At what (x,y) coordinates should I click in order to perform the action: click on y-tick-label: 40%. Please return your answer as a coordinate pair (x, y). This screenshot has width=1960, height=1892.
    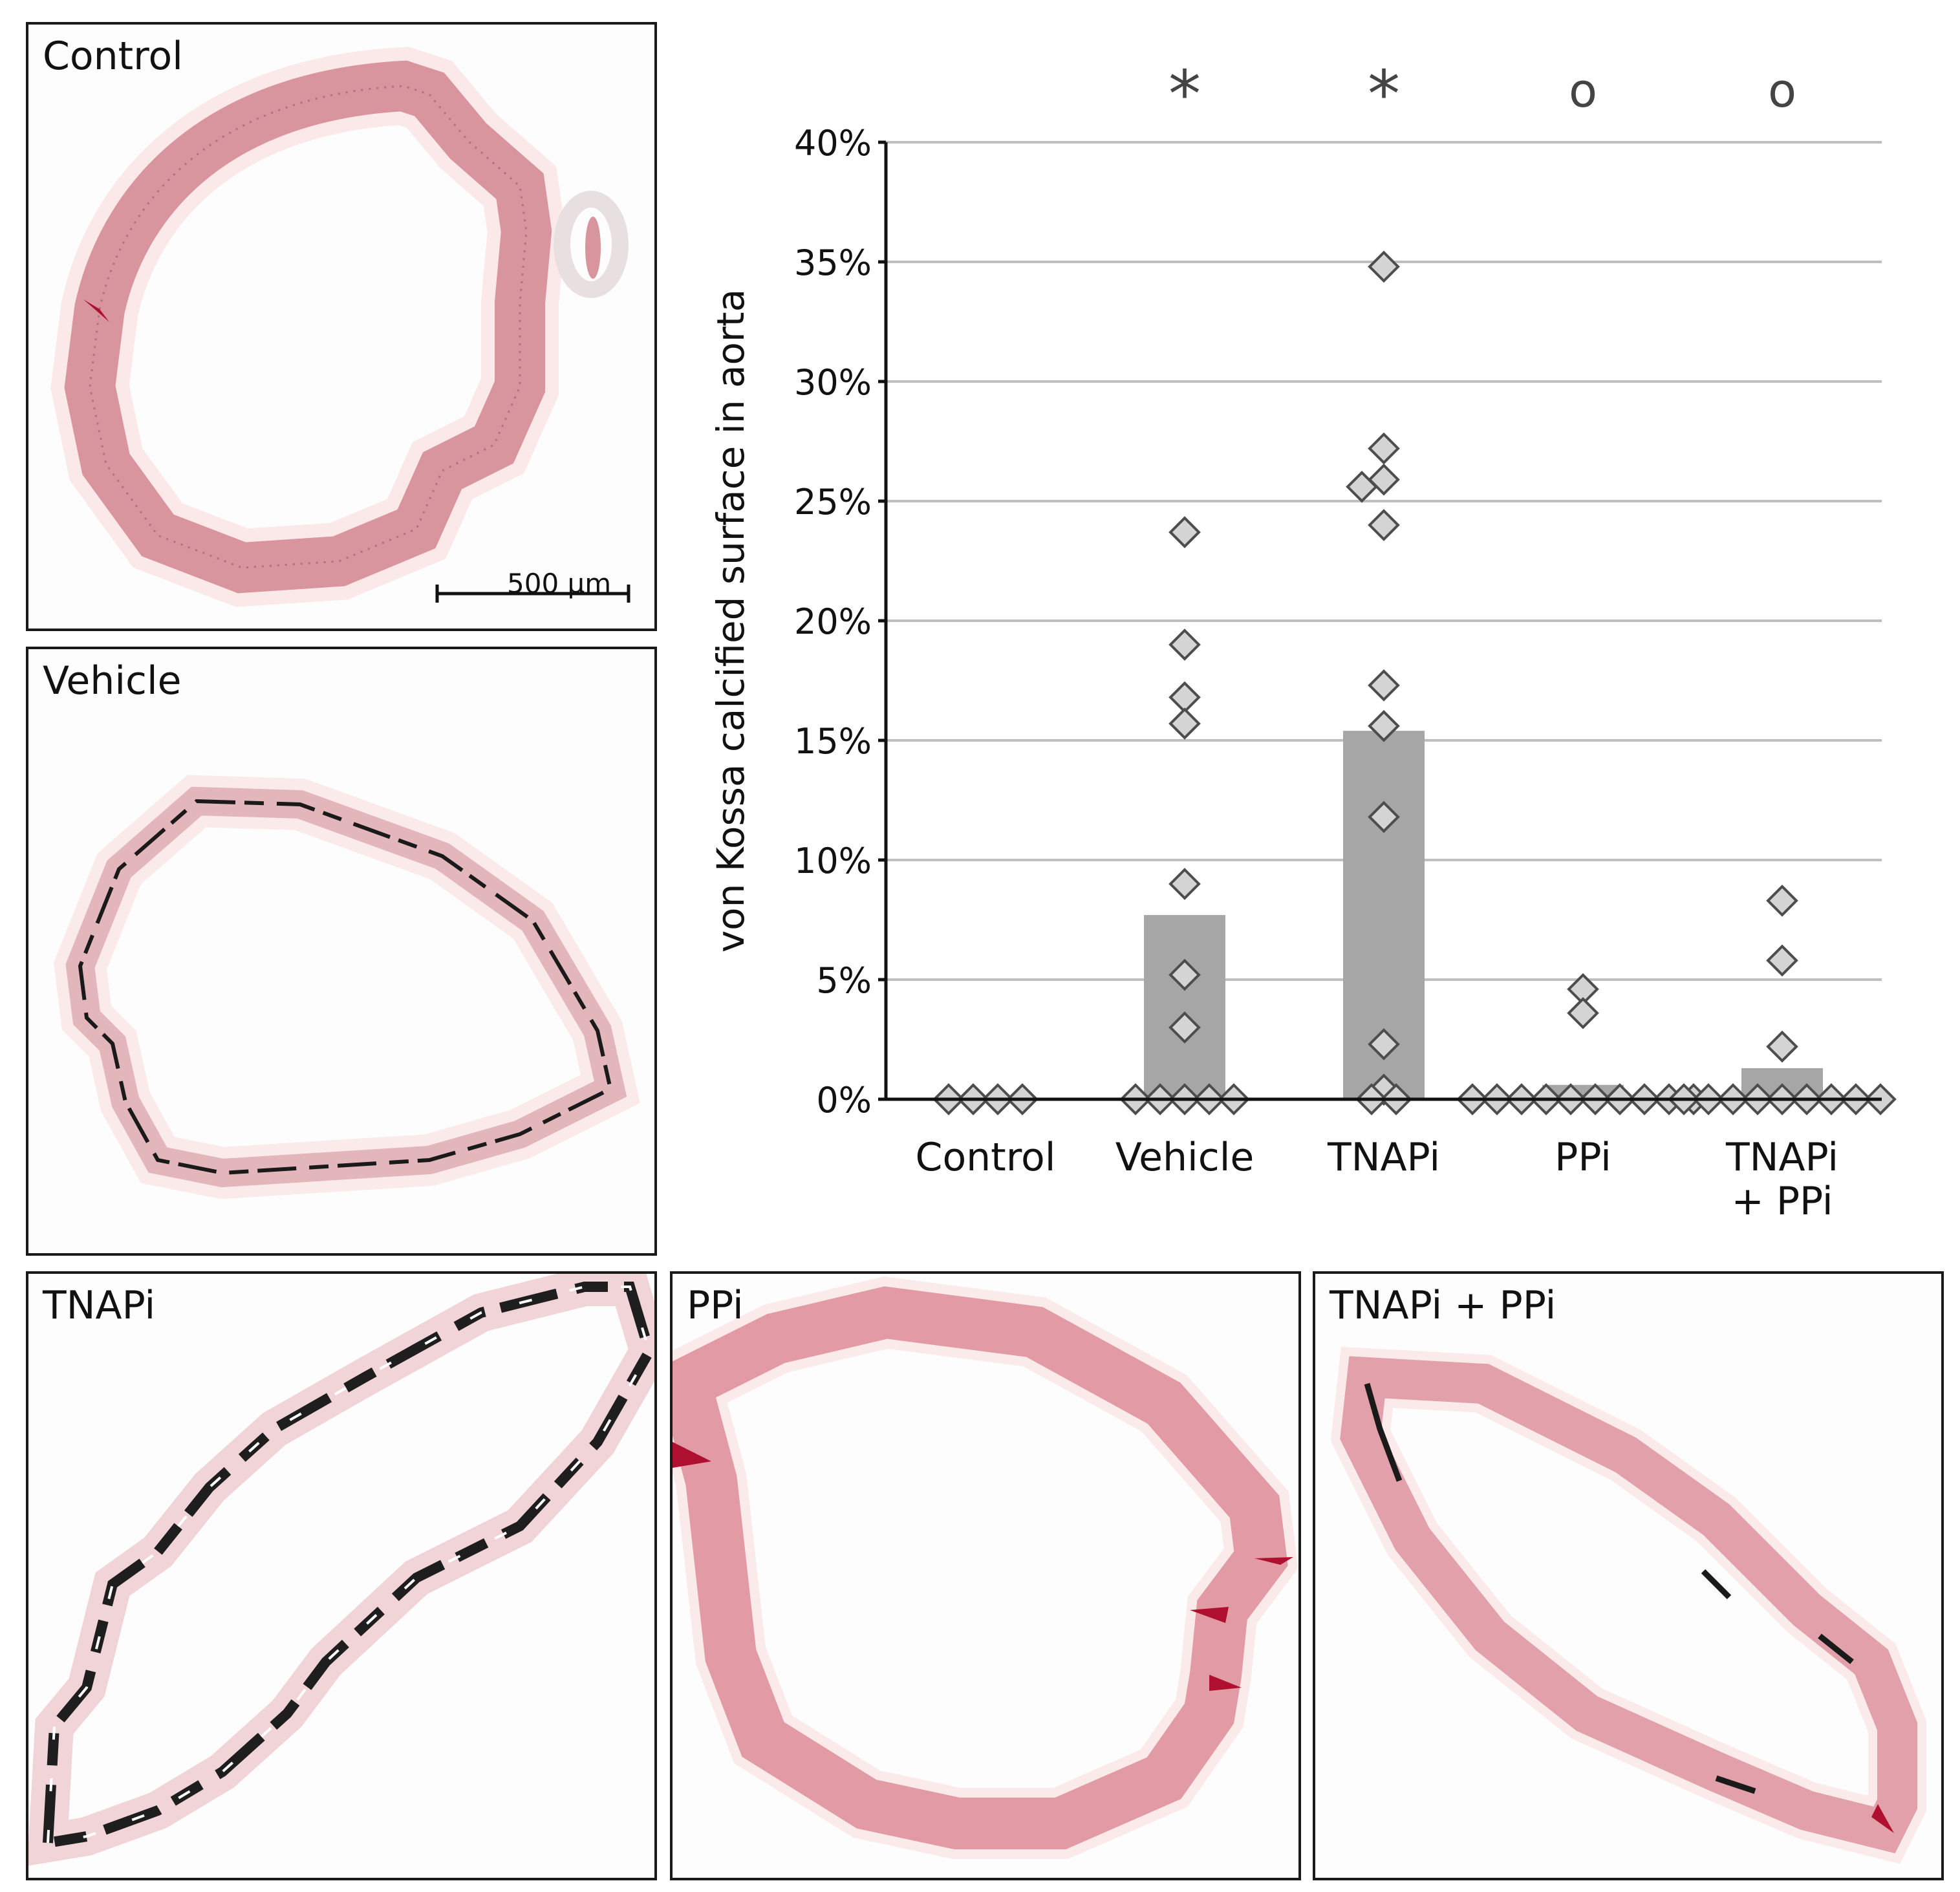
    Looking at the image, I should click on (833, 143).